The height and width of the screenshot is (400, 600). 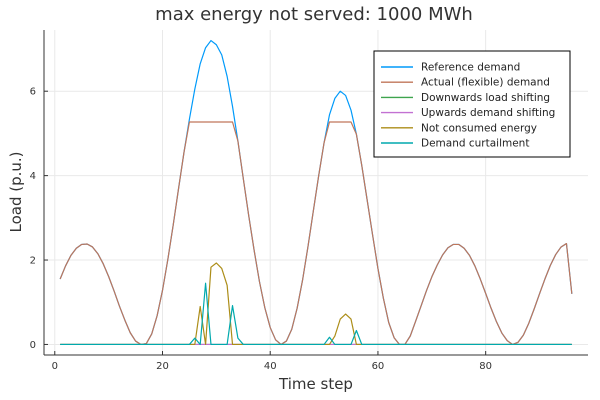 I want to click on x-tick-label: 80, so click(x=485, y=366).